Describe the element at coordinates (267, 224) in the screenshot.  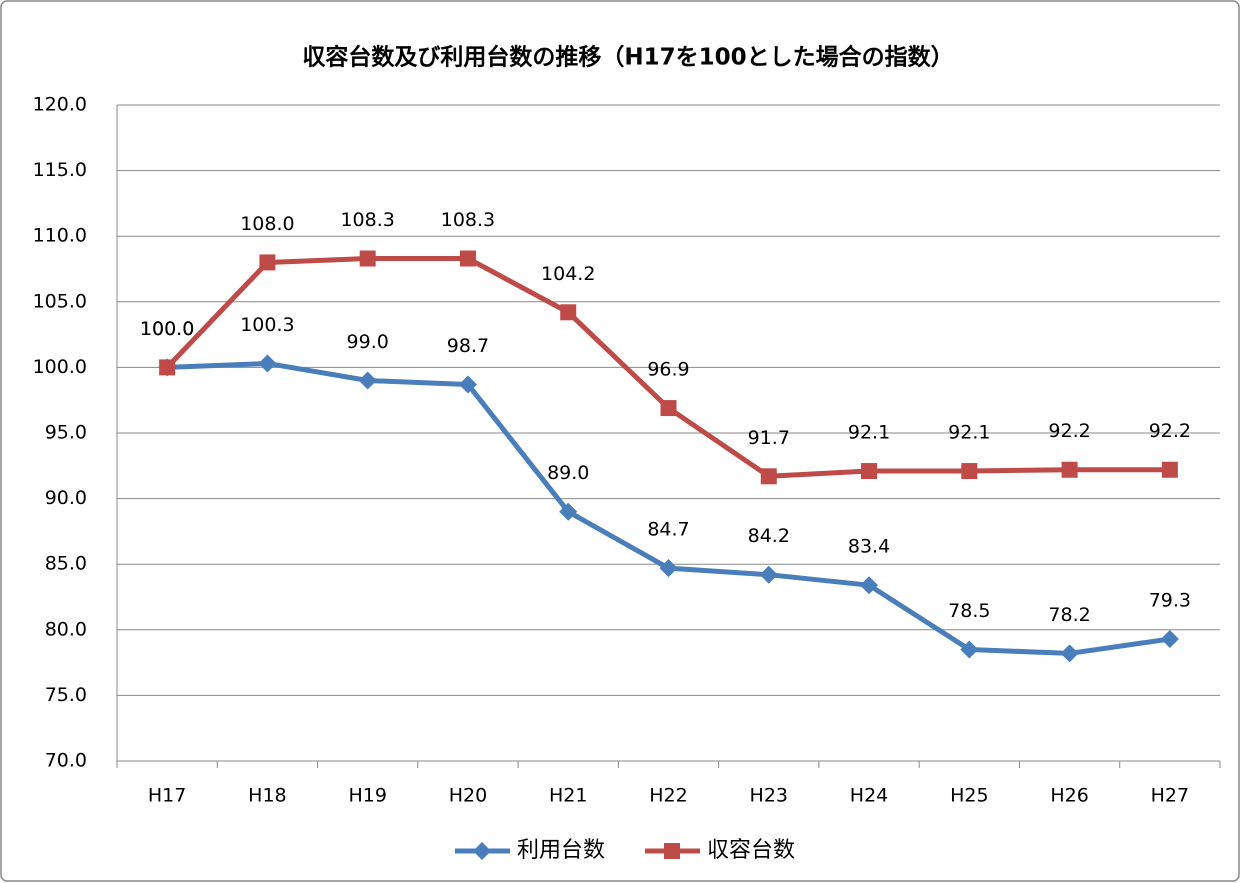
I see `data-label: 108.0` at that location.